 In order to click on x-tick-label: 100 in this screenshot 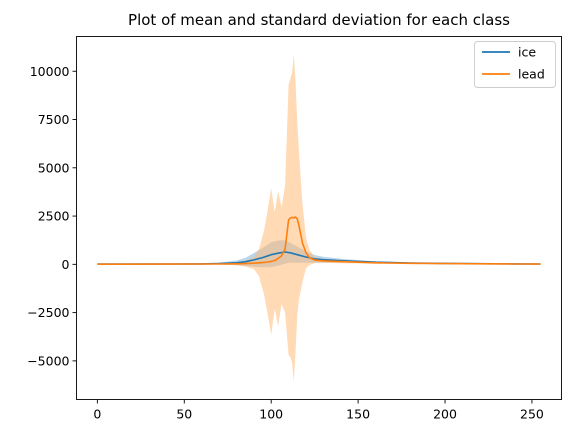, I will do `click(271, 414)`.